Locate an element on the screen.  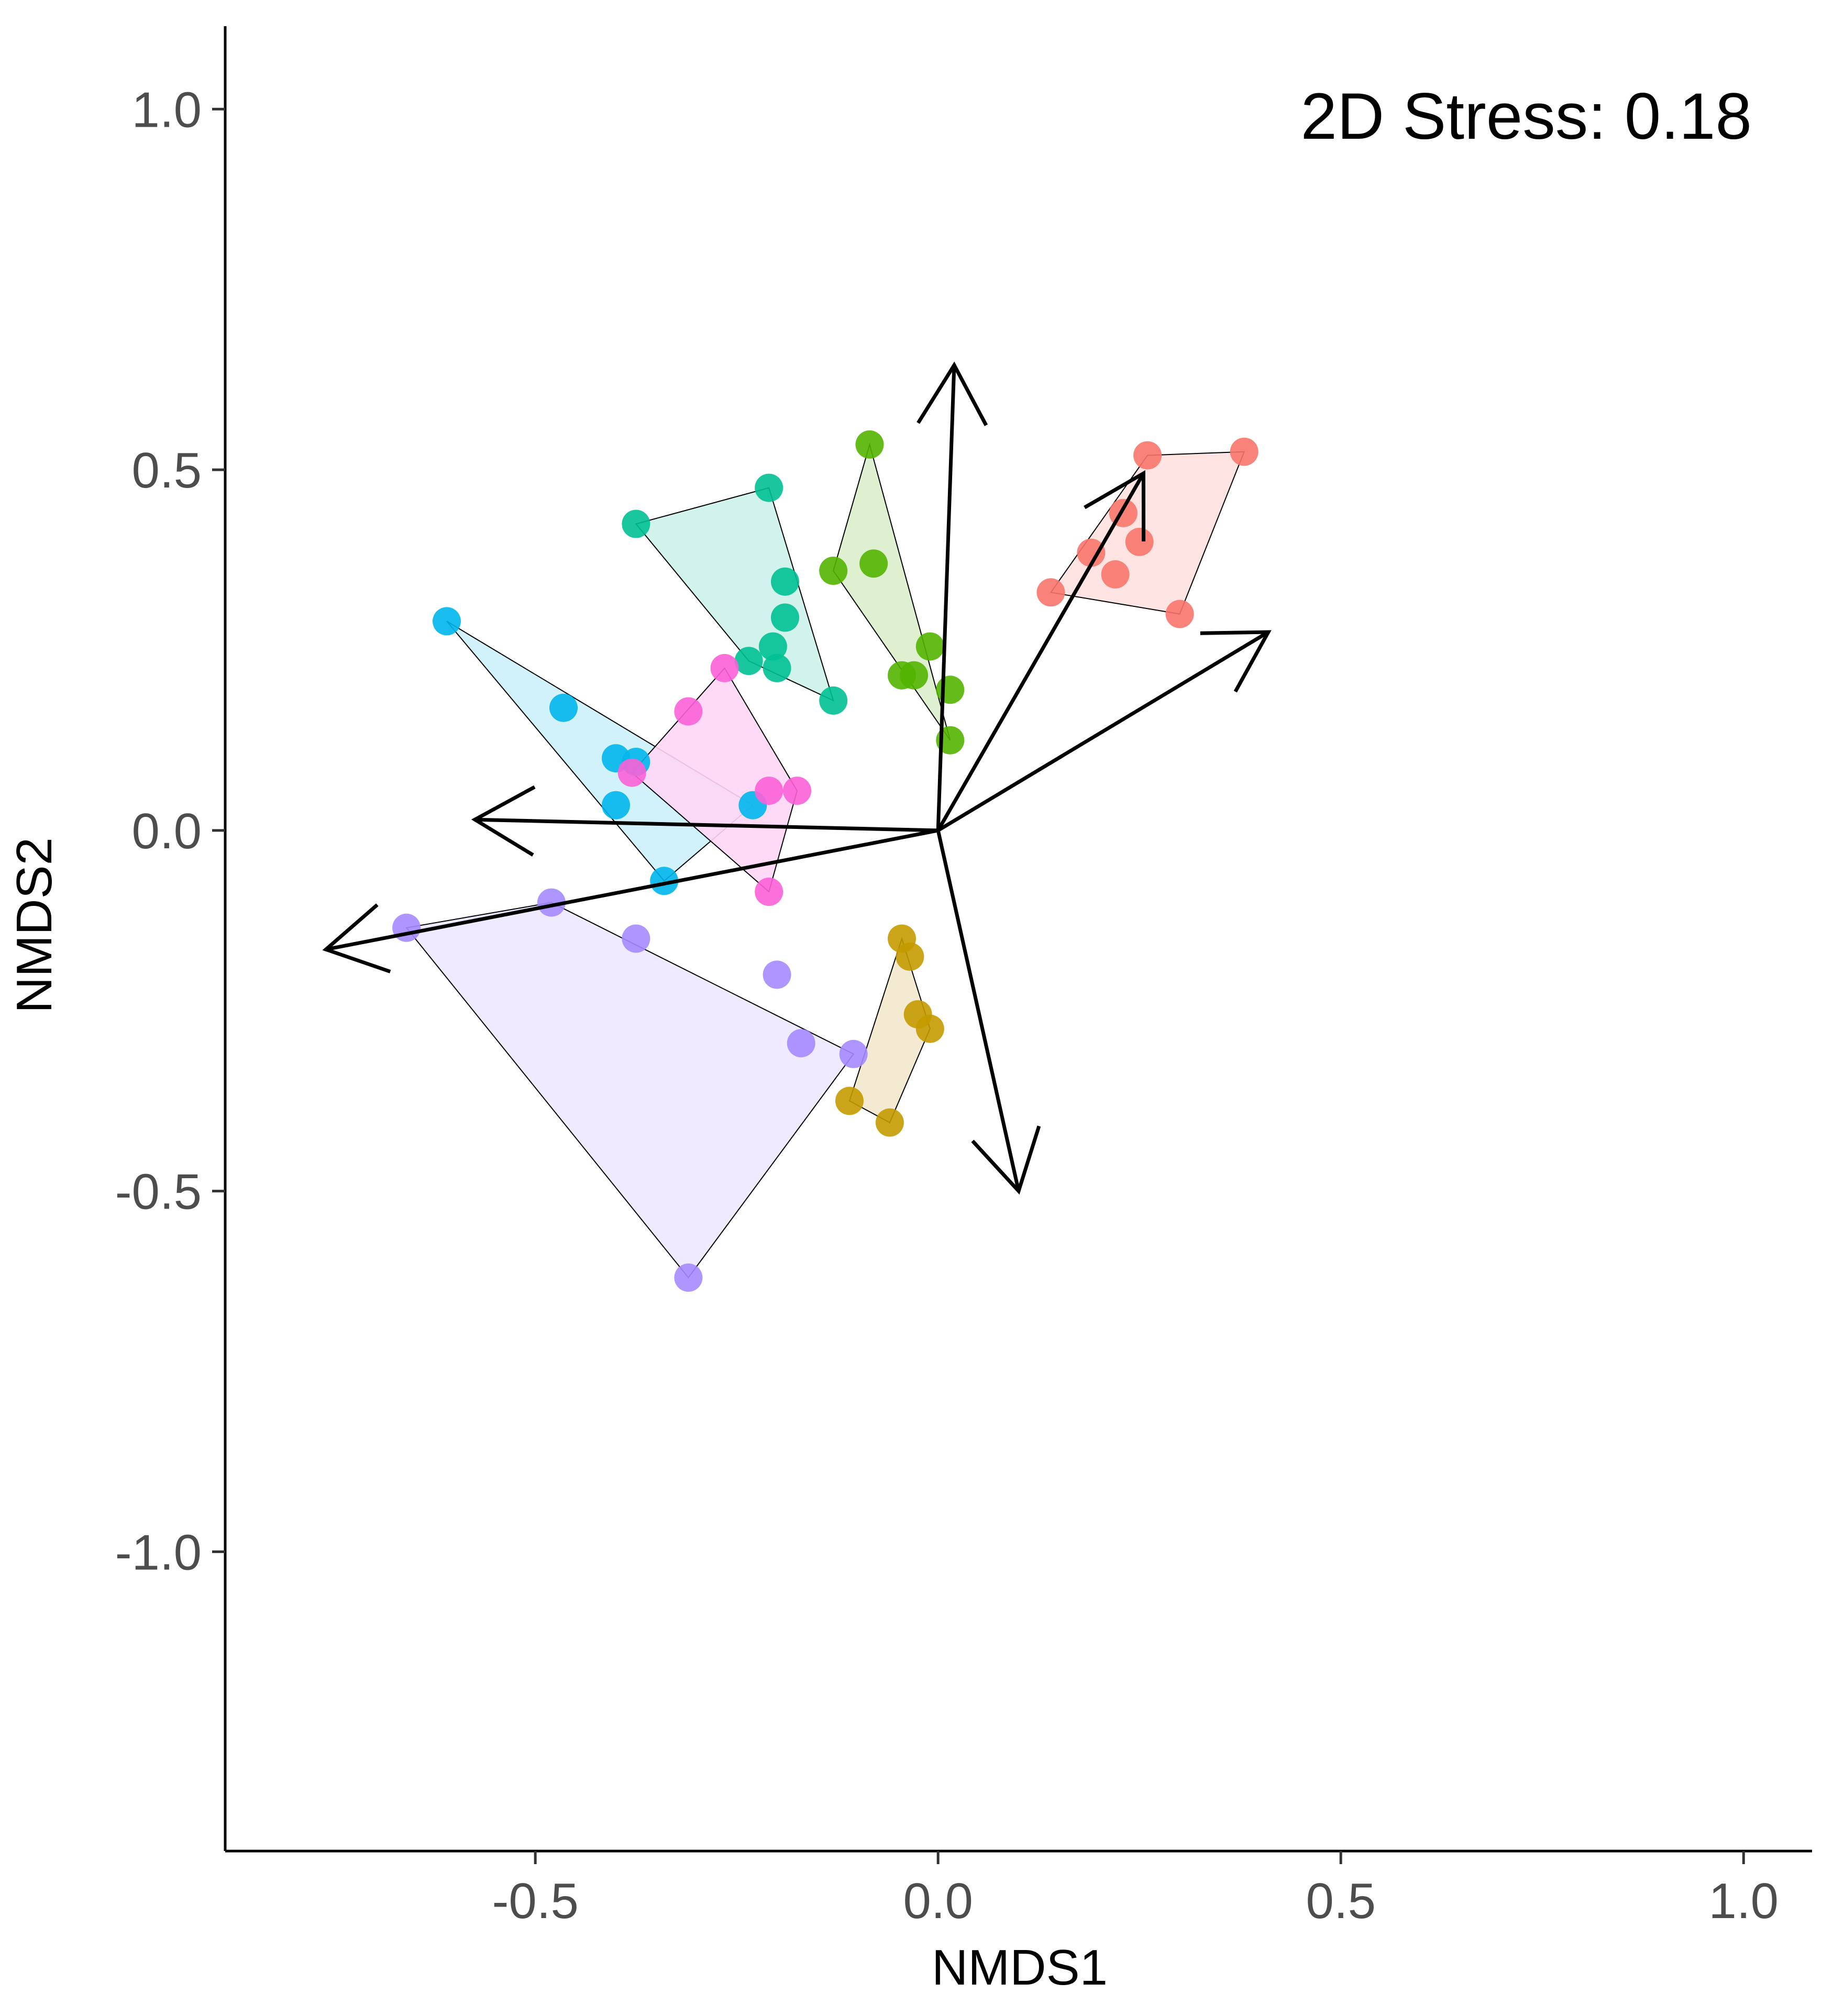
x-tick-label: 0.5 is located at coordinates (1341, 1901).